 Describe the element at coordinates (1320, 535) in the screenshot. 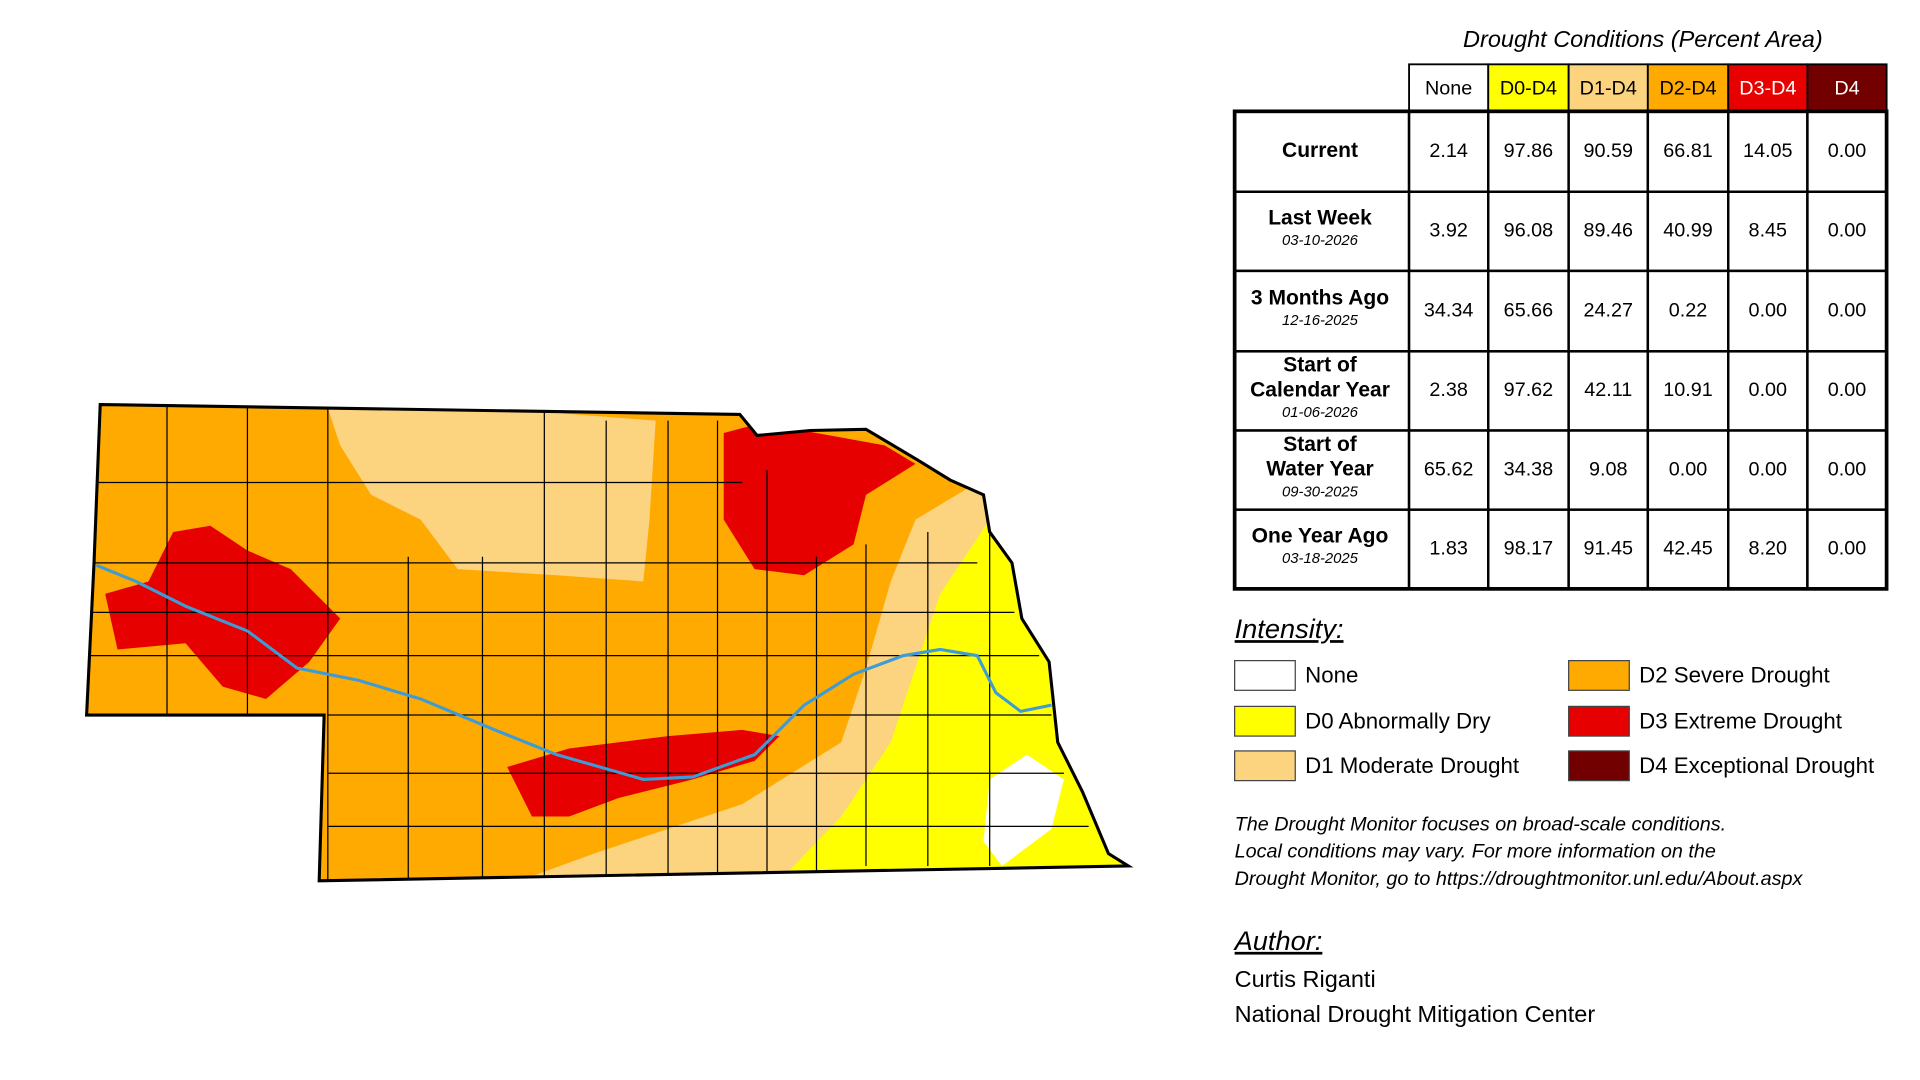

I see `row-label: One Year Ago` at that location.